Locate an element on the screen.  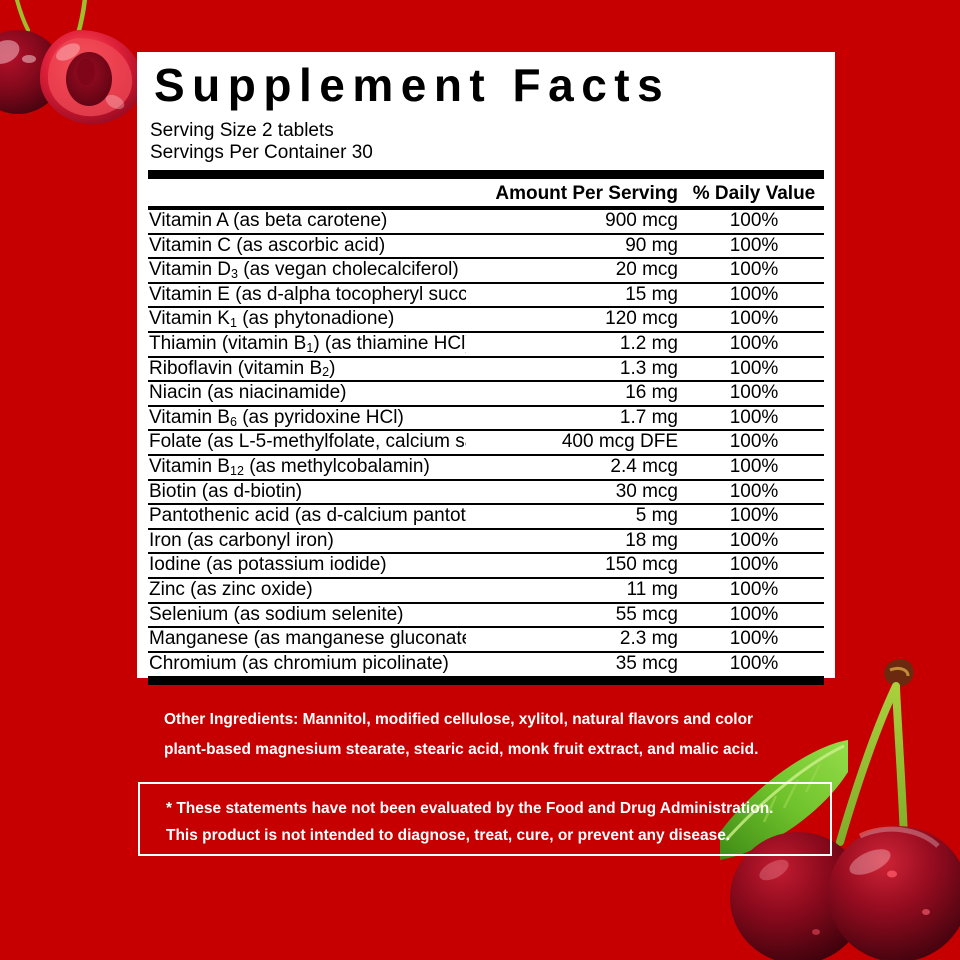
nutrient-name: Manganese (as manganese gluconate) is located at coordinates (307, 639).